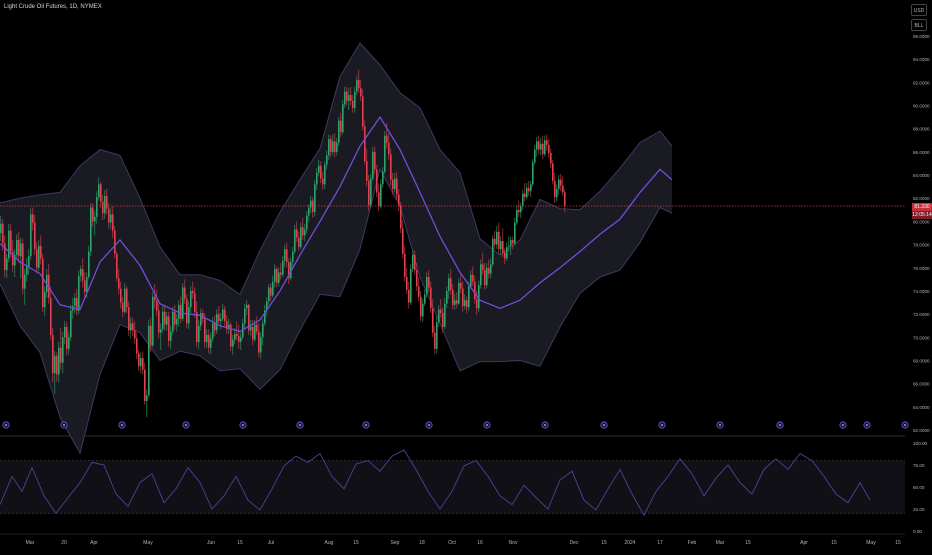 This screenshot has width=932, height=555. Describe the element at coordinates (921, 59) in the screenshot. I see `price-tick-label: 94.0000` at that location.